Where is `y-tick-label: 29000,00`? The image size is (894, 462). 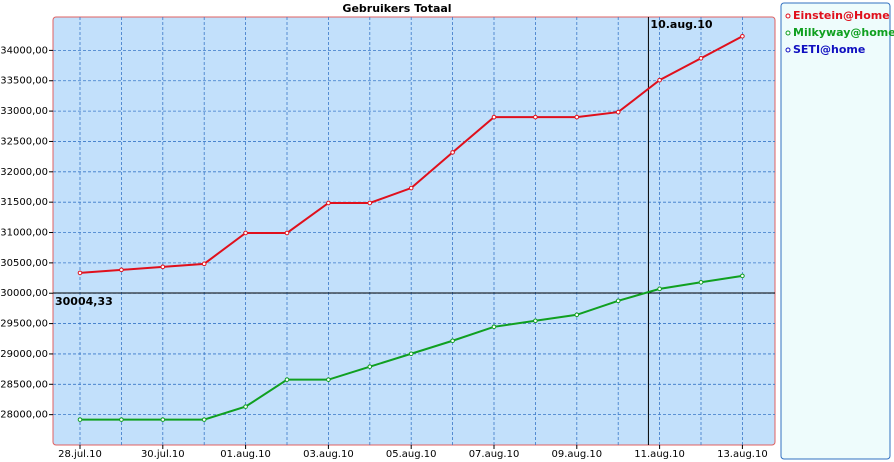
y-tick-label: 29000,00 is located at coordinates (24, 354).